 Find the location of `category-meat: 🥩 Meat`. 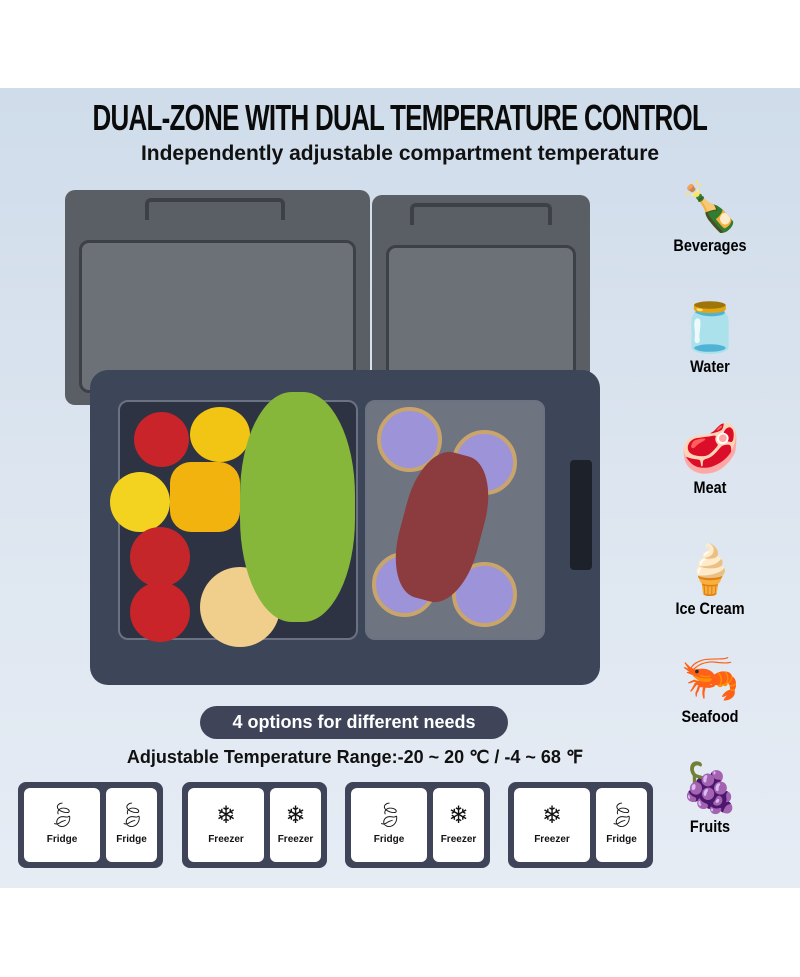

category-meat: 🥩 Meat is located at coordinates (710, 460).